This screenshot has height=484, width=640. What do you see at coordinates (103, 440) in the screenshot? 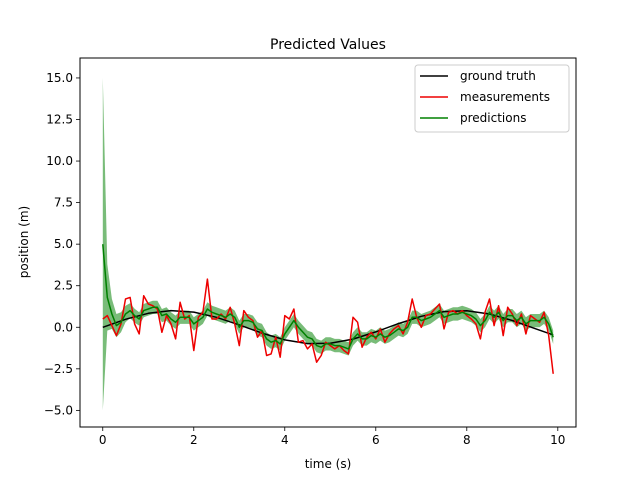
I see `x-tick-label: 0` at bounding box center [103, 440].